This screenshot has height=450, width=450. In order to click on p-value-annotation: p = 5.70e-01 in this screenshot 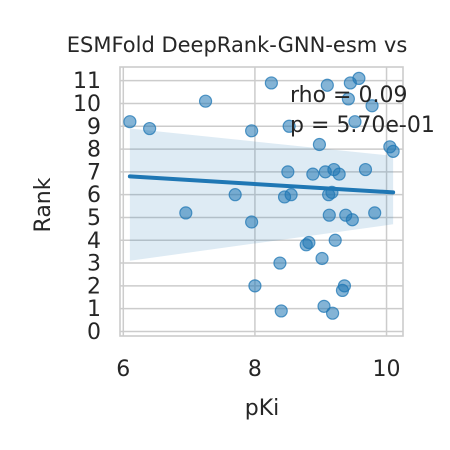, I will do `click(362, 125)`.